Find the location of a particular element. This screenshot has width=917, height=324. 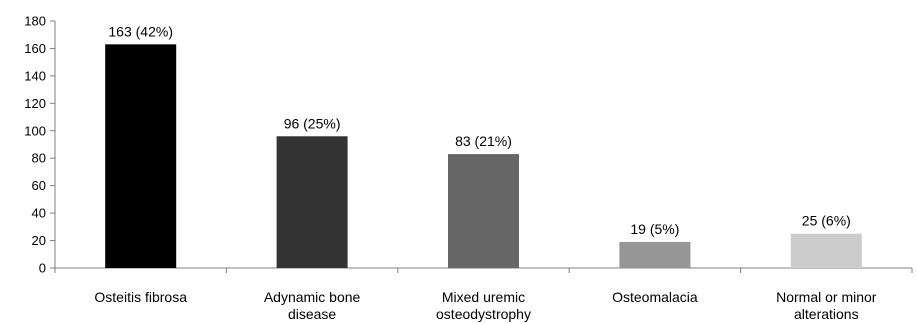

y-tick-label: 60 is located at coordinates (39, 185).